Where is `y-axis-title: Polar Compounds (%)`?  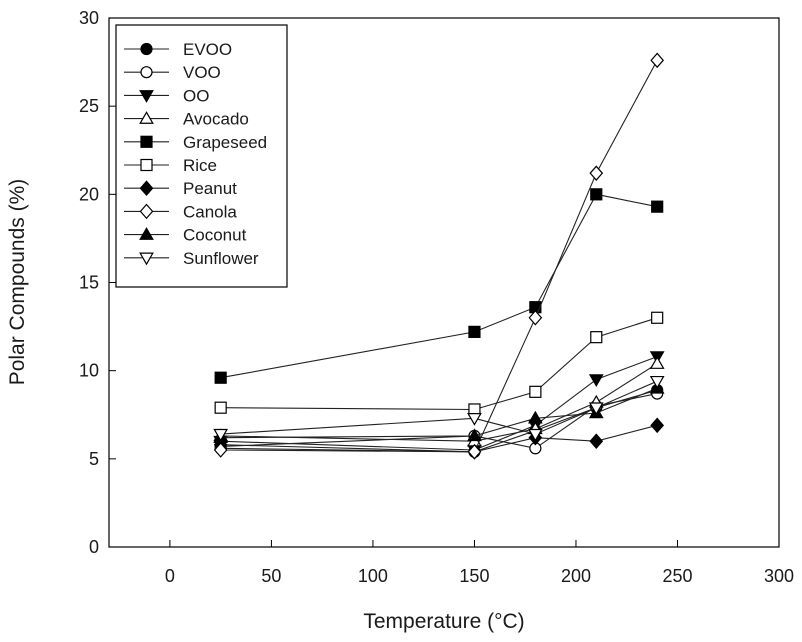
y-axis-title: Polar Compounds (%) is located at coordinates (17, 282).